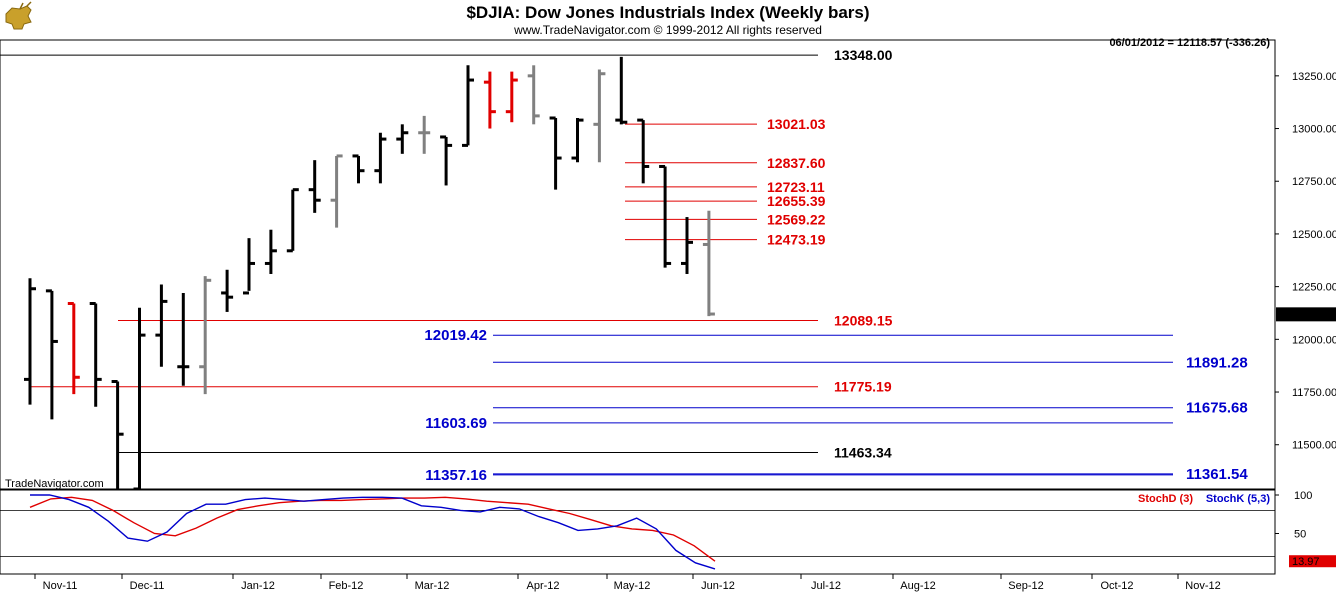 This screenshot has width=1336, height=594. I want to click on month-tick-label: Nov-12, so click(1202, 586).